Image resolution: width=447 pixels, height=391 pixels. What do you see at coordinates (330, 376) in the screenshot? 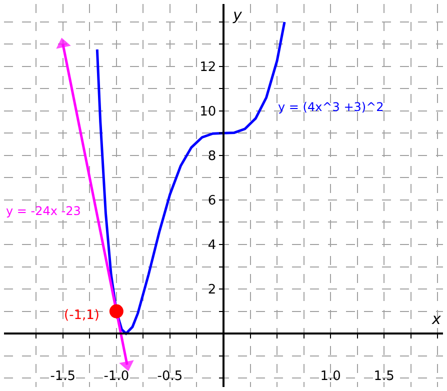
I see `x-tick-label: 1.0` at bounding box center [330, 376].